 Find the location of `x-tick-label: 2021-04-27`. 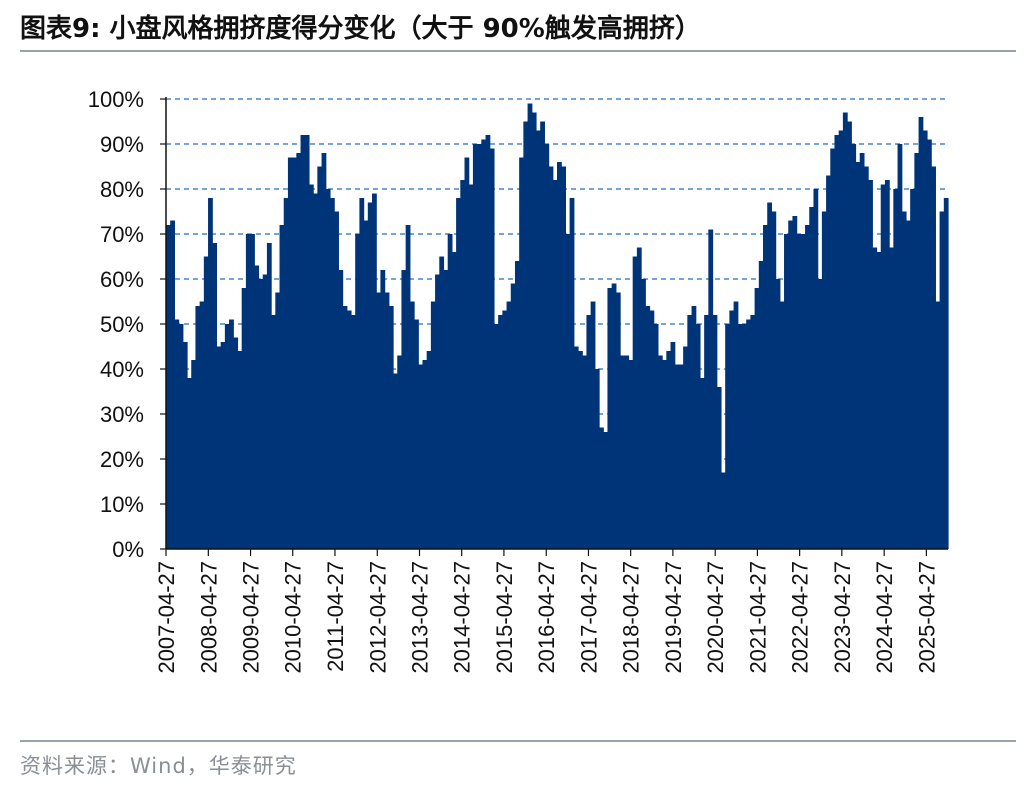

x-tick-label: 2021-04-27 is located at coordinates (757, 617).